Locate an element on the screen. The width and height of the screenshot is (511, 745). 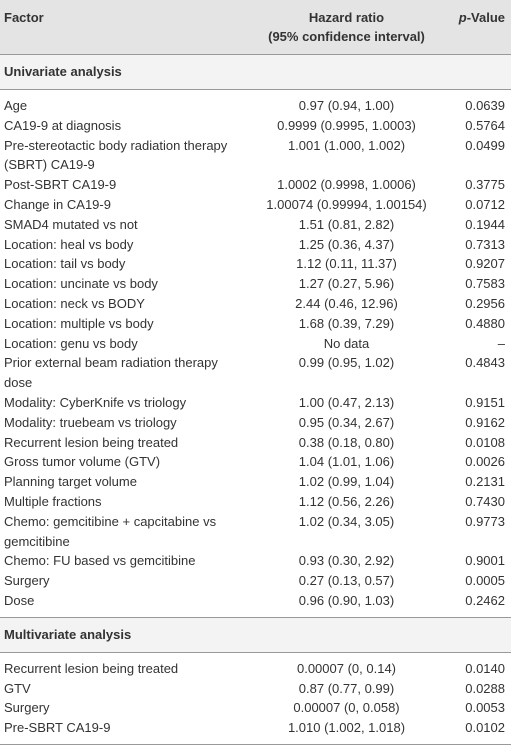
hazard-ratio-cell: 0.96 (0.90, 1.03) is located at coordinates (346, 600).